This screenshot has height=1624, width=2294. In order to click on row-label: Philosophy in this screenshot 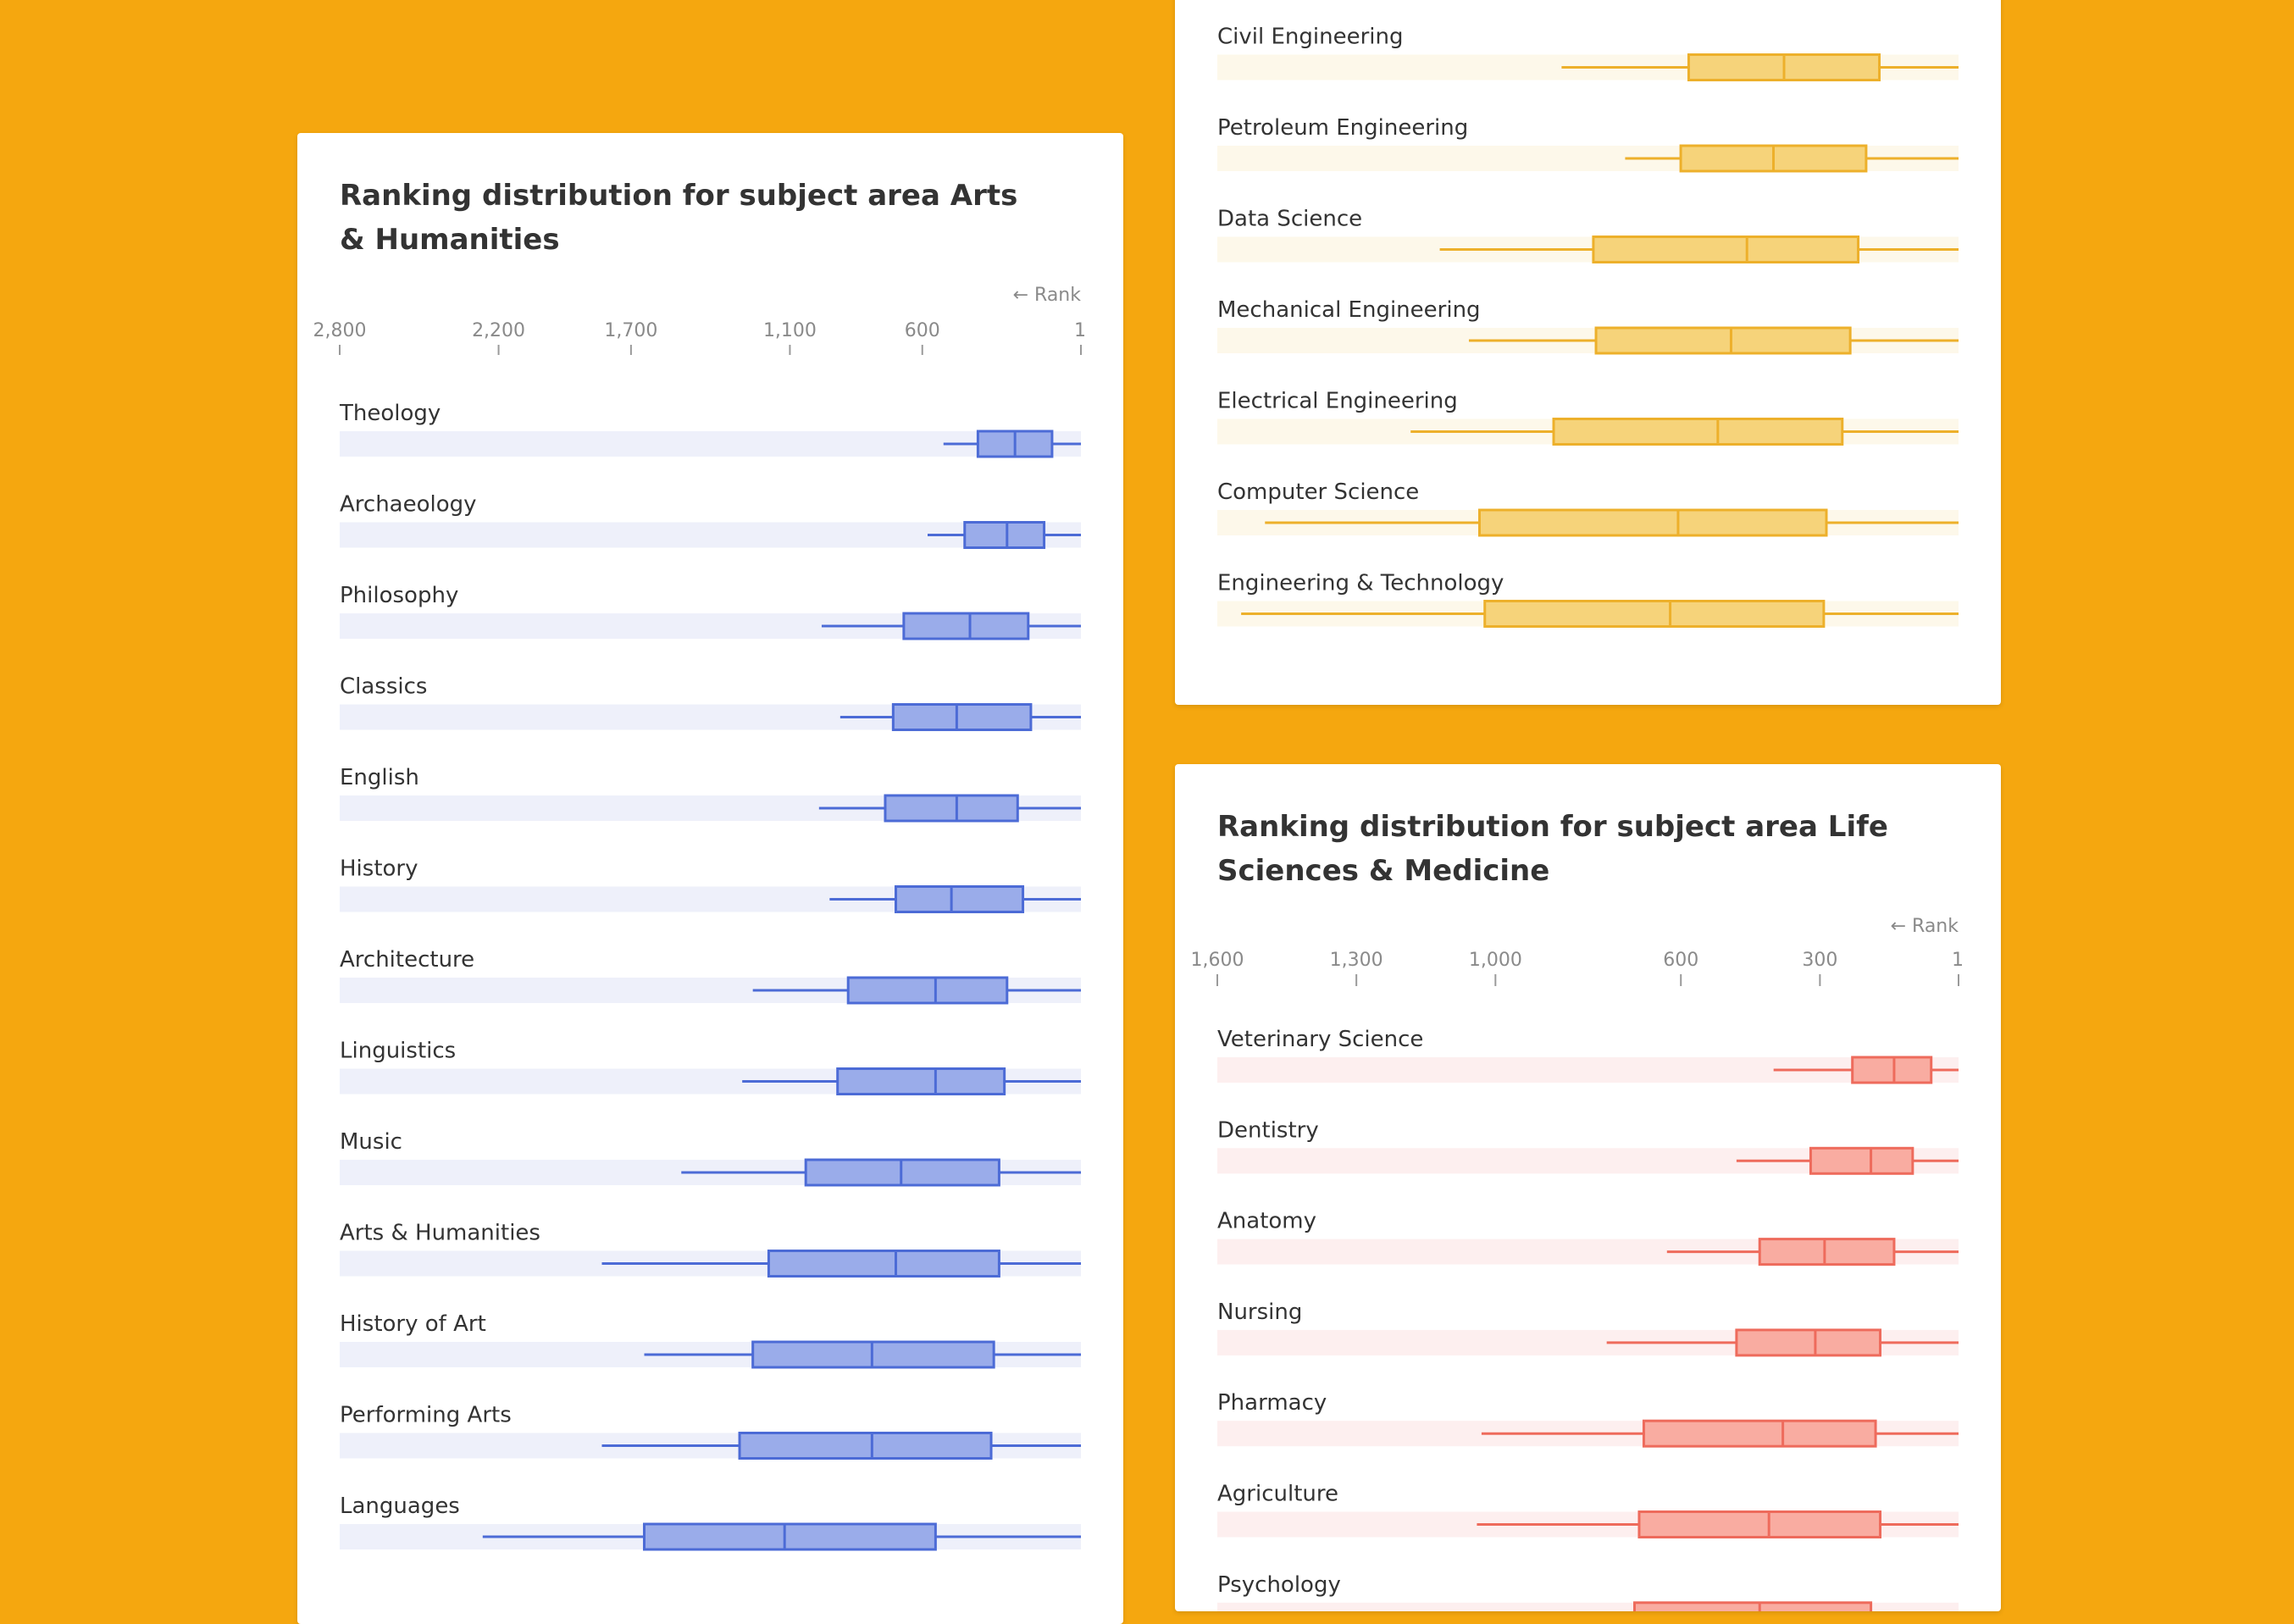, I will do `click(399, 595)`.